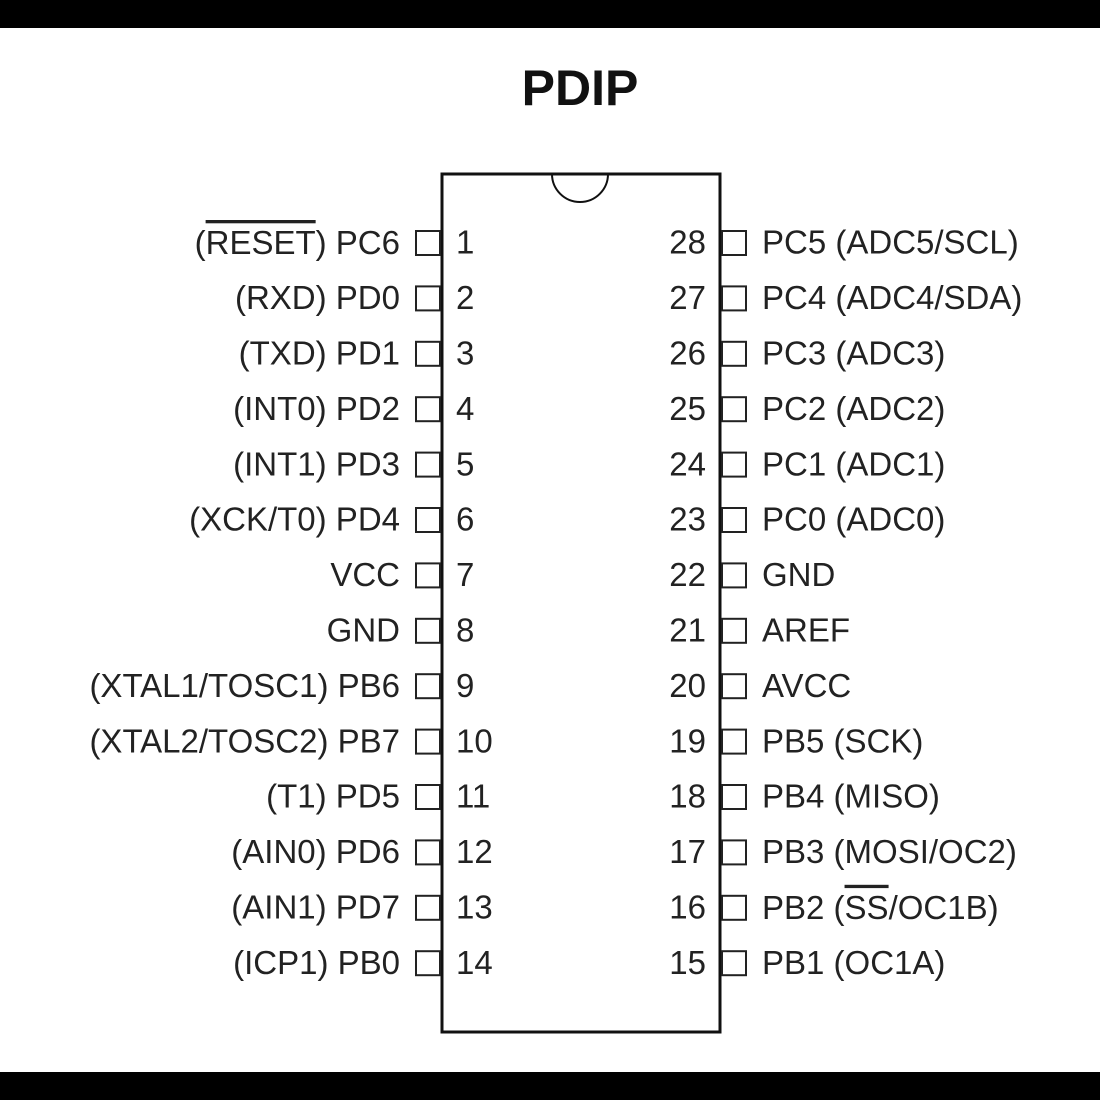 This screenshot has height=1100, width=1100. I want to click on pin-number: 2, so click(465, 297).